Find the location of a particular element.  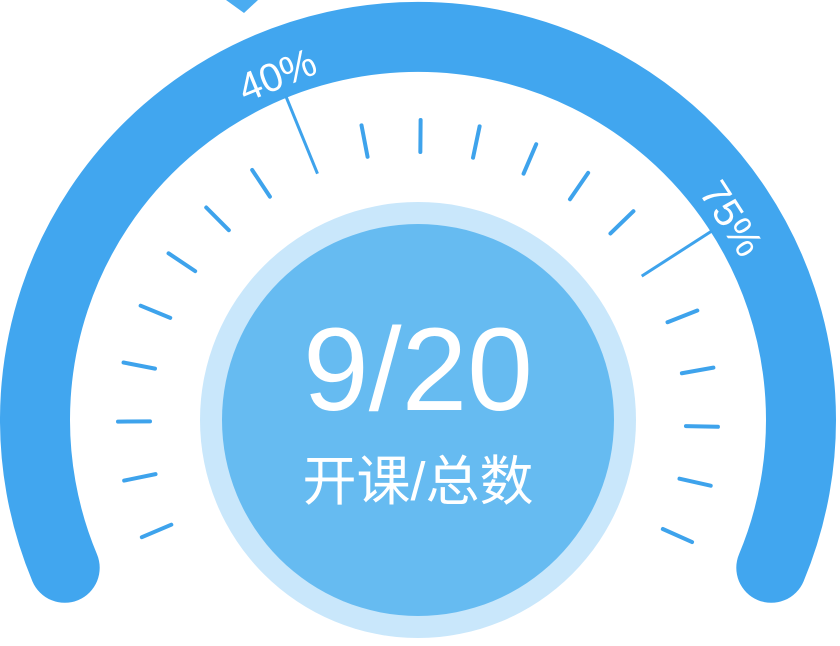

progress-caption: 开课/总数 is located at coordinates (417, 482).